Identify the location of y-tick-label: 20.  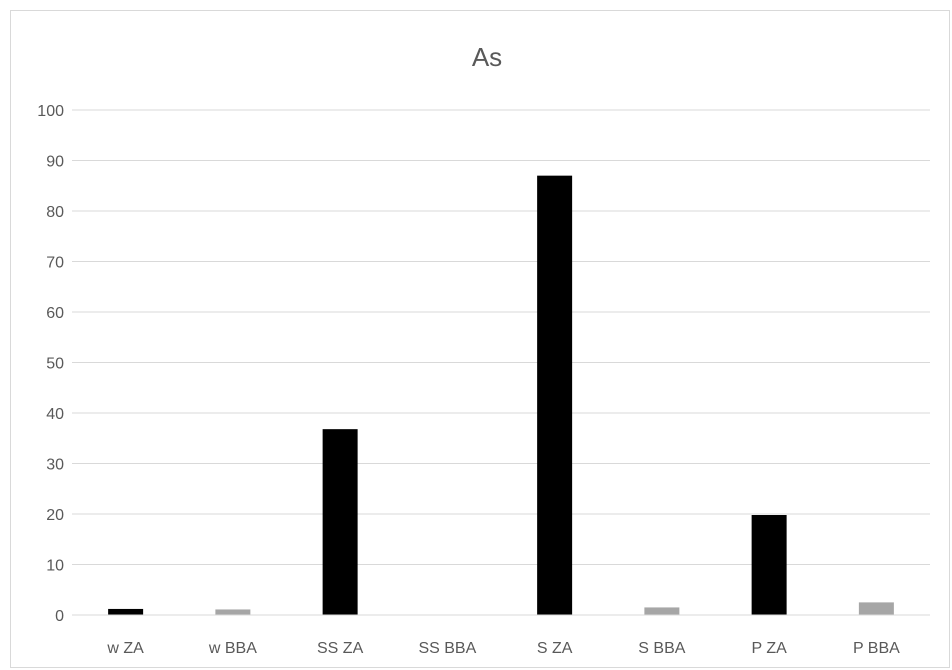
(55, 515).